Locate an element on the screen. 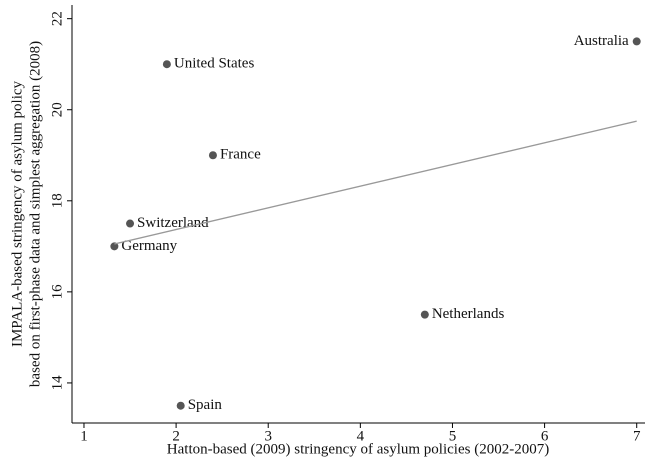  y-tick-label: 14 is located at coordinates (57, 383).